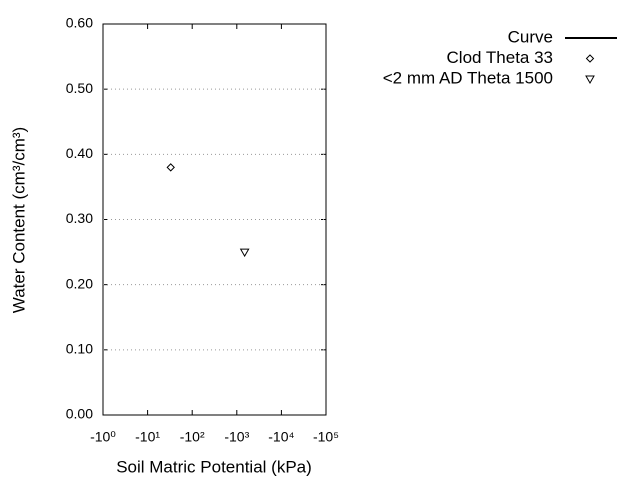  What do you see at coordinates (468, 77) in the screenshot?
I see `legend-label: <2 mm AD Theta 1500` at bounding box center [468, 77].